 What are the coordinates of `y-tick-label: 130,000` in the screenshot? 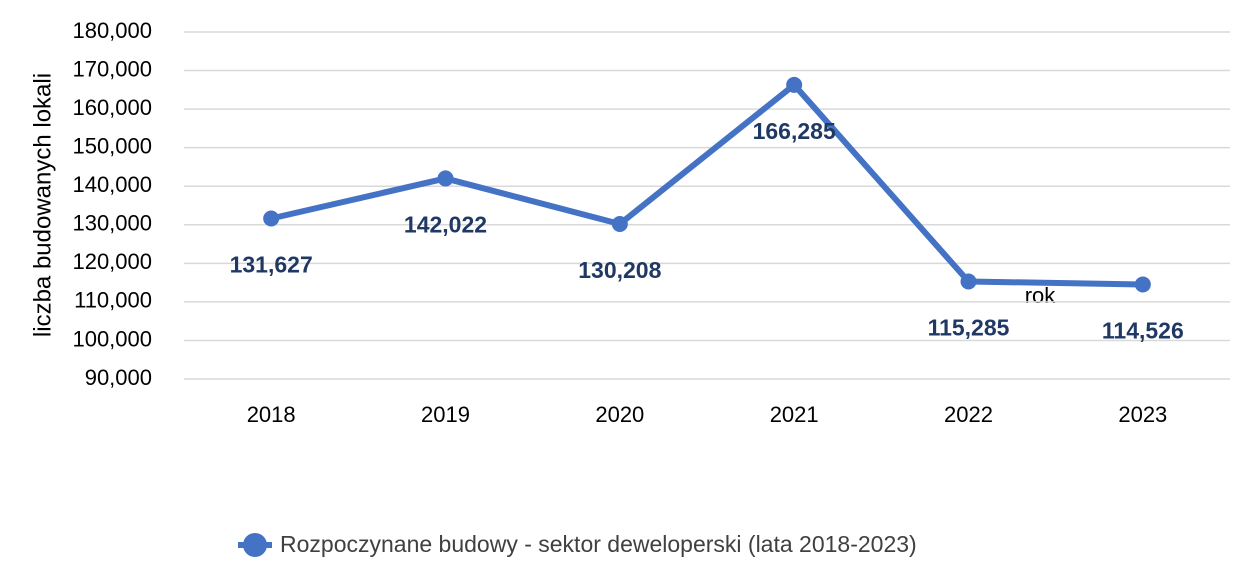 It's located at (112, 223).